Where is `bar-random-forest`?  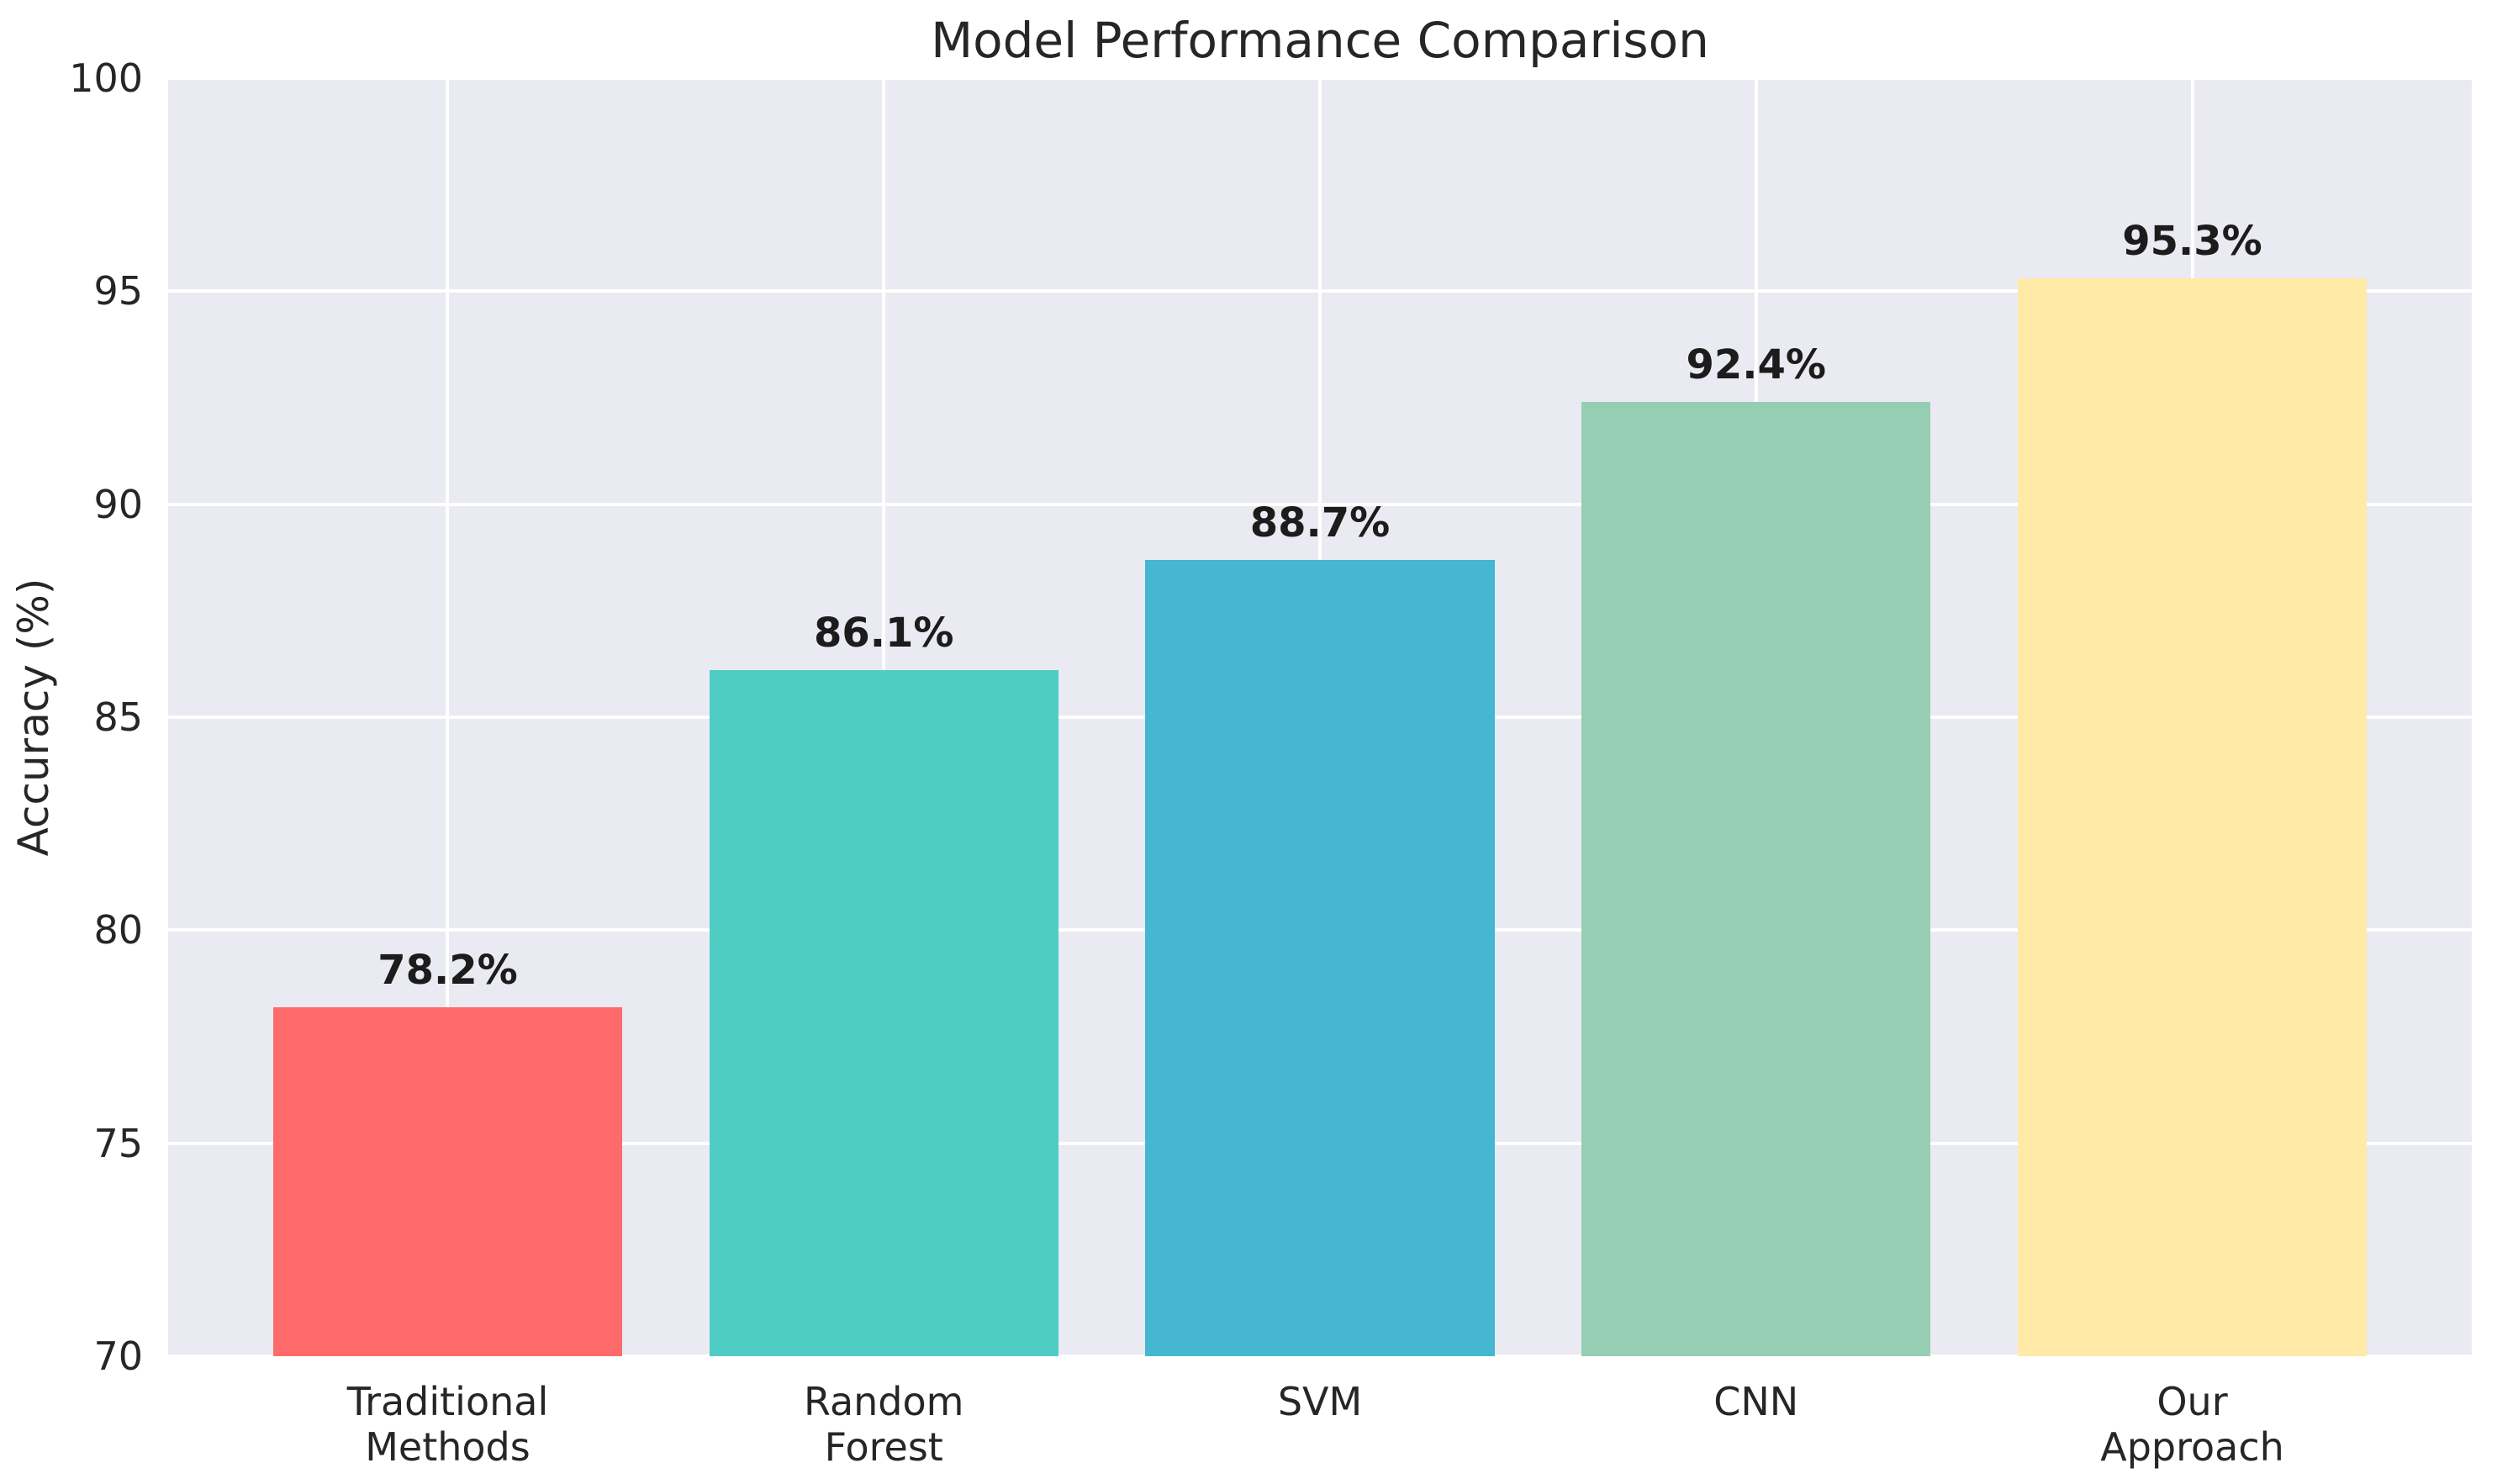 bar-random-forest is located at coordinates (883, 1013).